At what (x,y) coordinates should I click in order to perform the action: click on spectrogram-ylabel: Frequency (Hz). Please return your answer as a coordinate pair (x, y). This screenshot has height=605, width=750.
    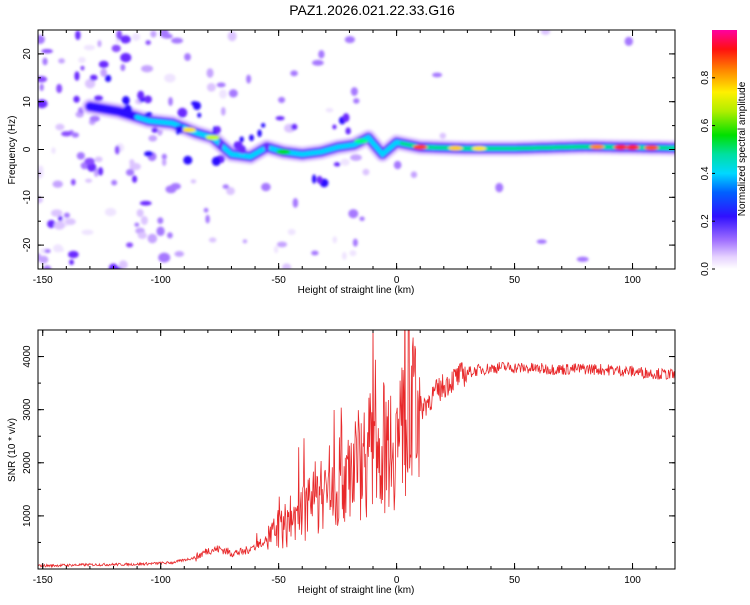
    Looking at the image, I should click on (12, 150).